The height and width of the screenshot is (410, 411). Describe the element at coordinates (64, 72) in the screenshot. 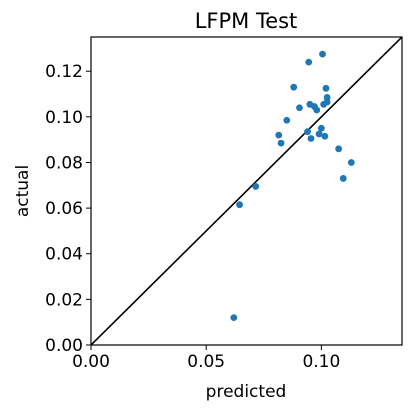

I see `y-tick-label: 0.12` at that location.